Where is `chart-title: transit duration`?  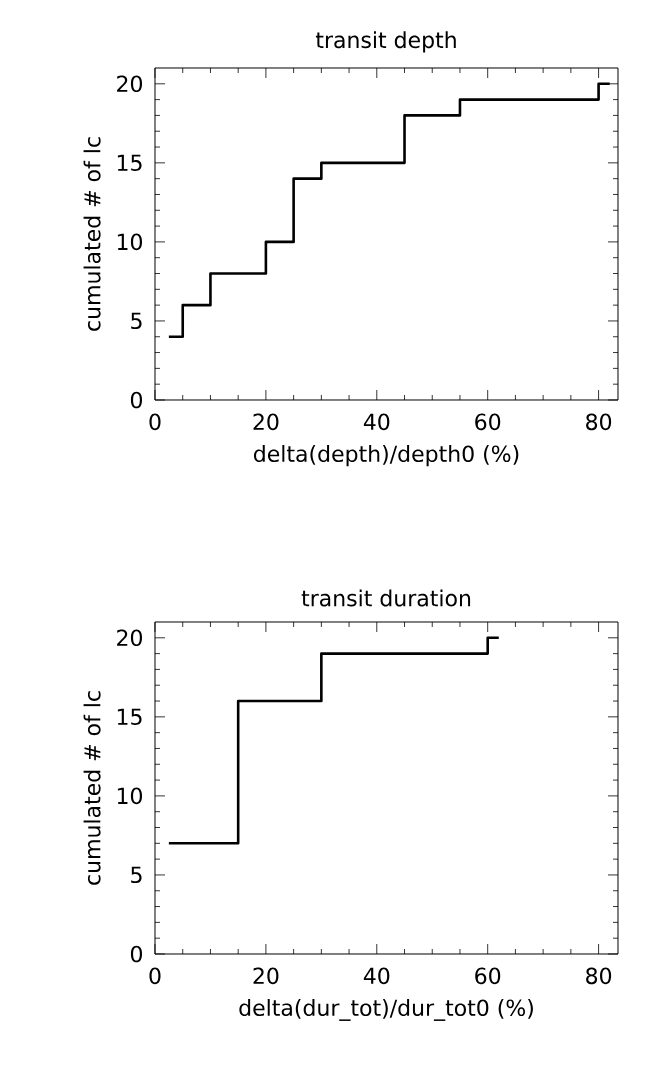 chart-title: transit duration is located at coordinates (386, 598).